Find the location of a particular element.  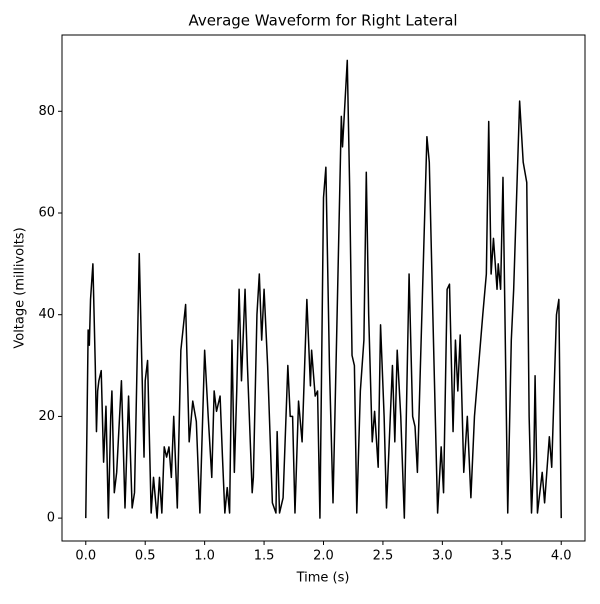

x-tick-label: 3.5 is located at coordinates (501, 556).